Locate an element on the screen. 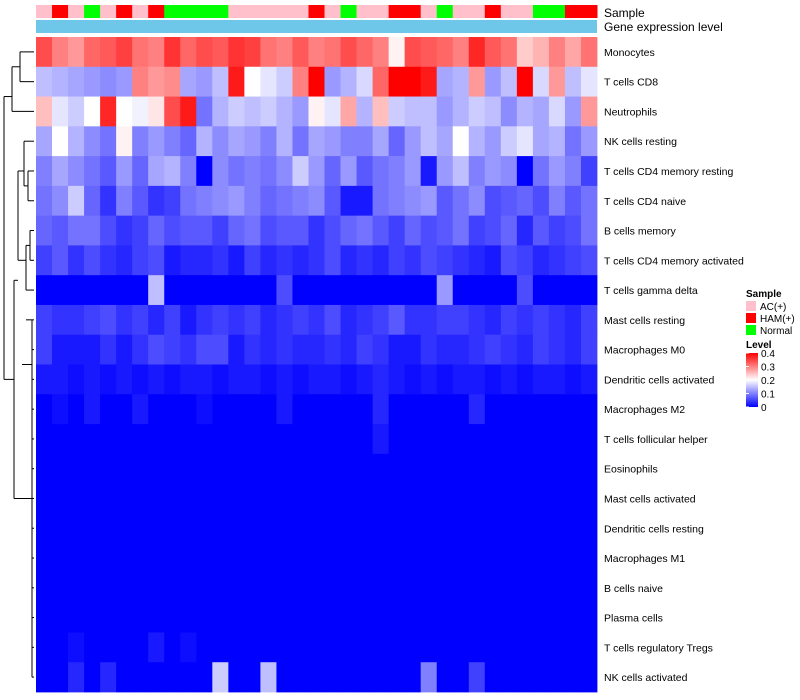 This screenshot has width=800, height=700. row-label: Monocytes is located at coordinates (629, 53).